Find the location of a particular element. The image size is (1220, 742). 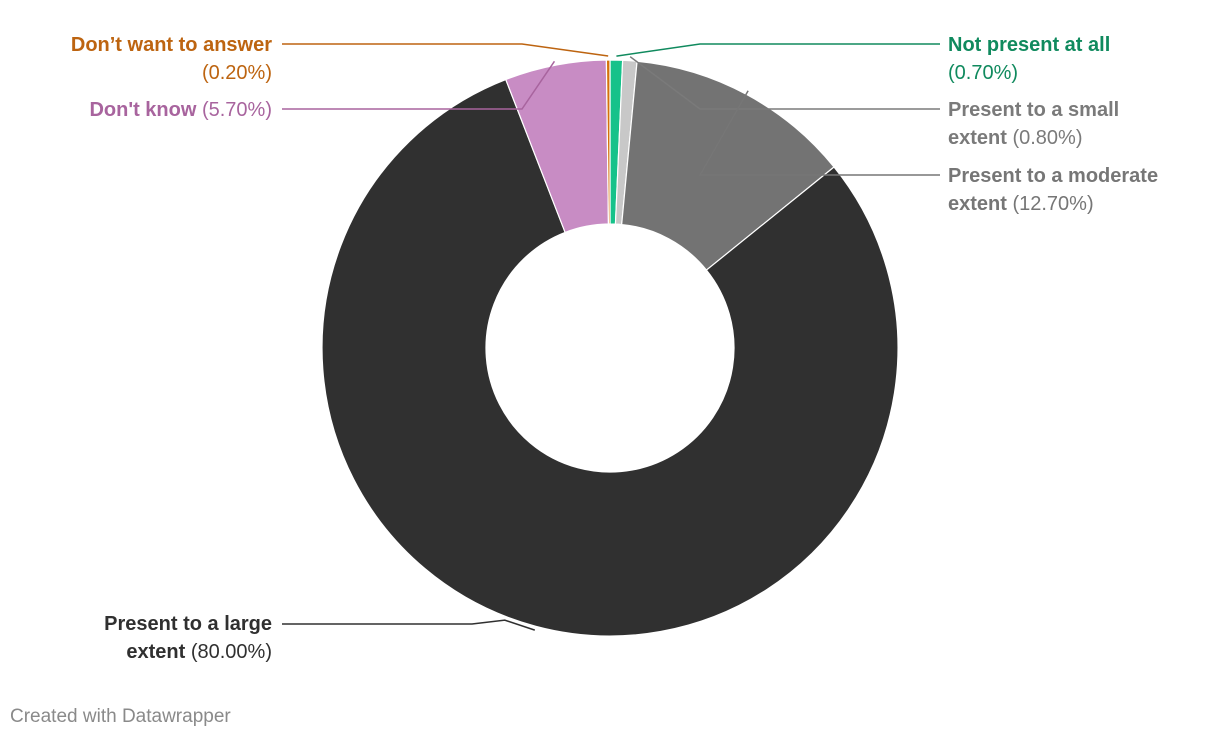

label-dont-know: Don't know (5.70%) is located at coordinates (180, 110).